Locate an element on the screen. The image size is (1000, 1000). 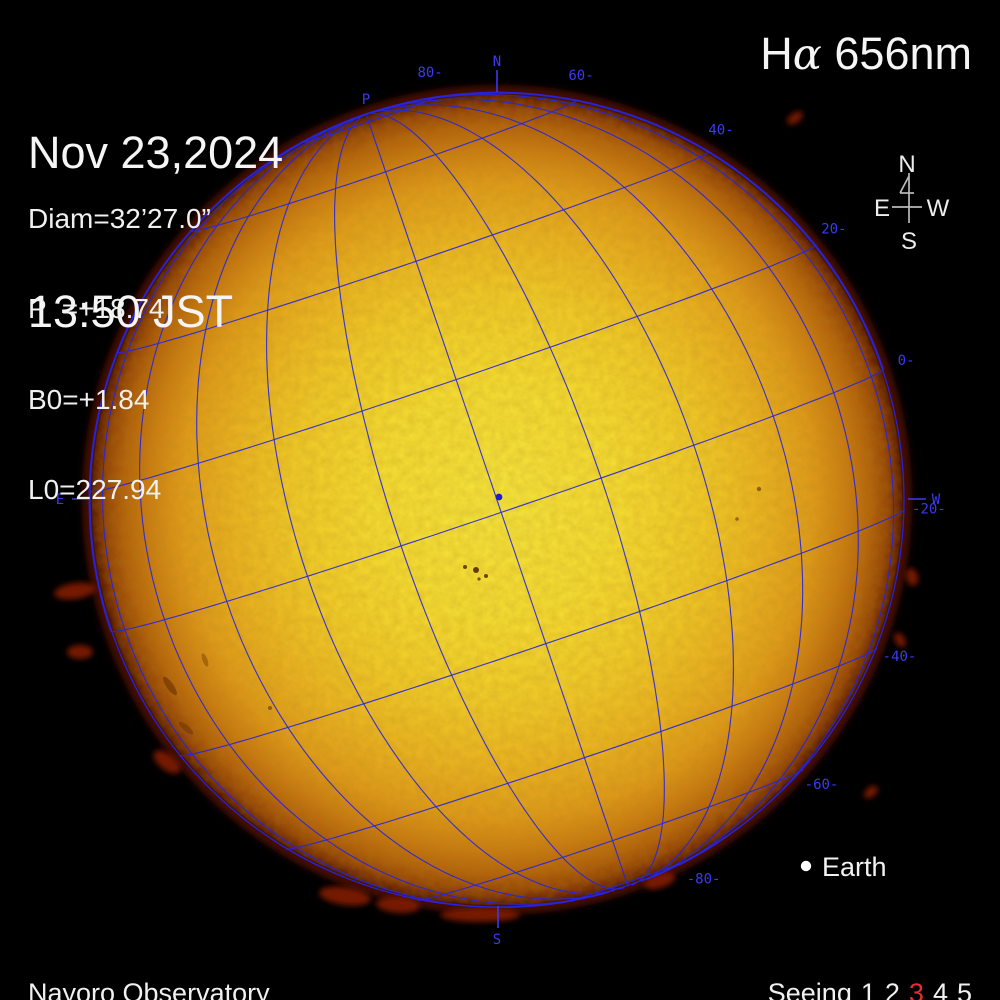
disk-center-marker is located at coordinates (499, 497).